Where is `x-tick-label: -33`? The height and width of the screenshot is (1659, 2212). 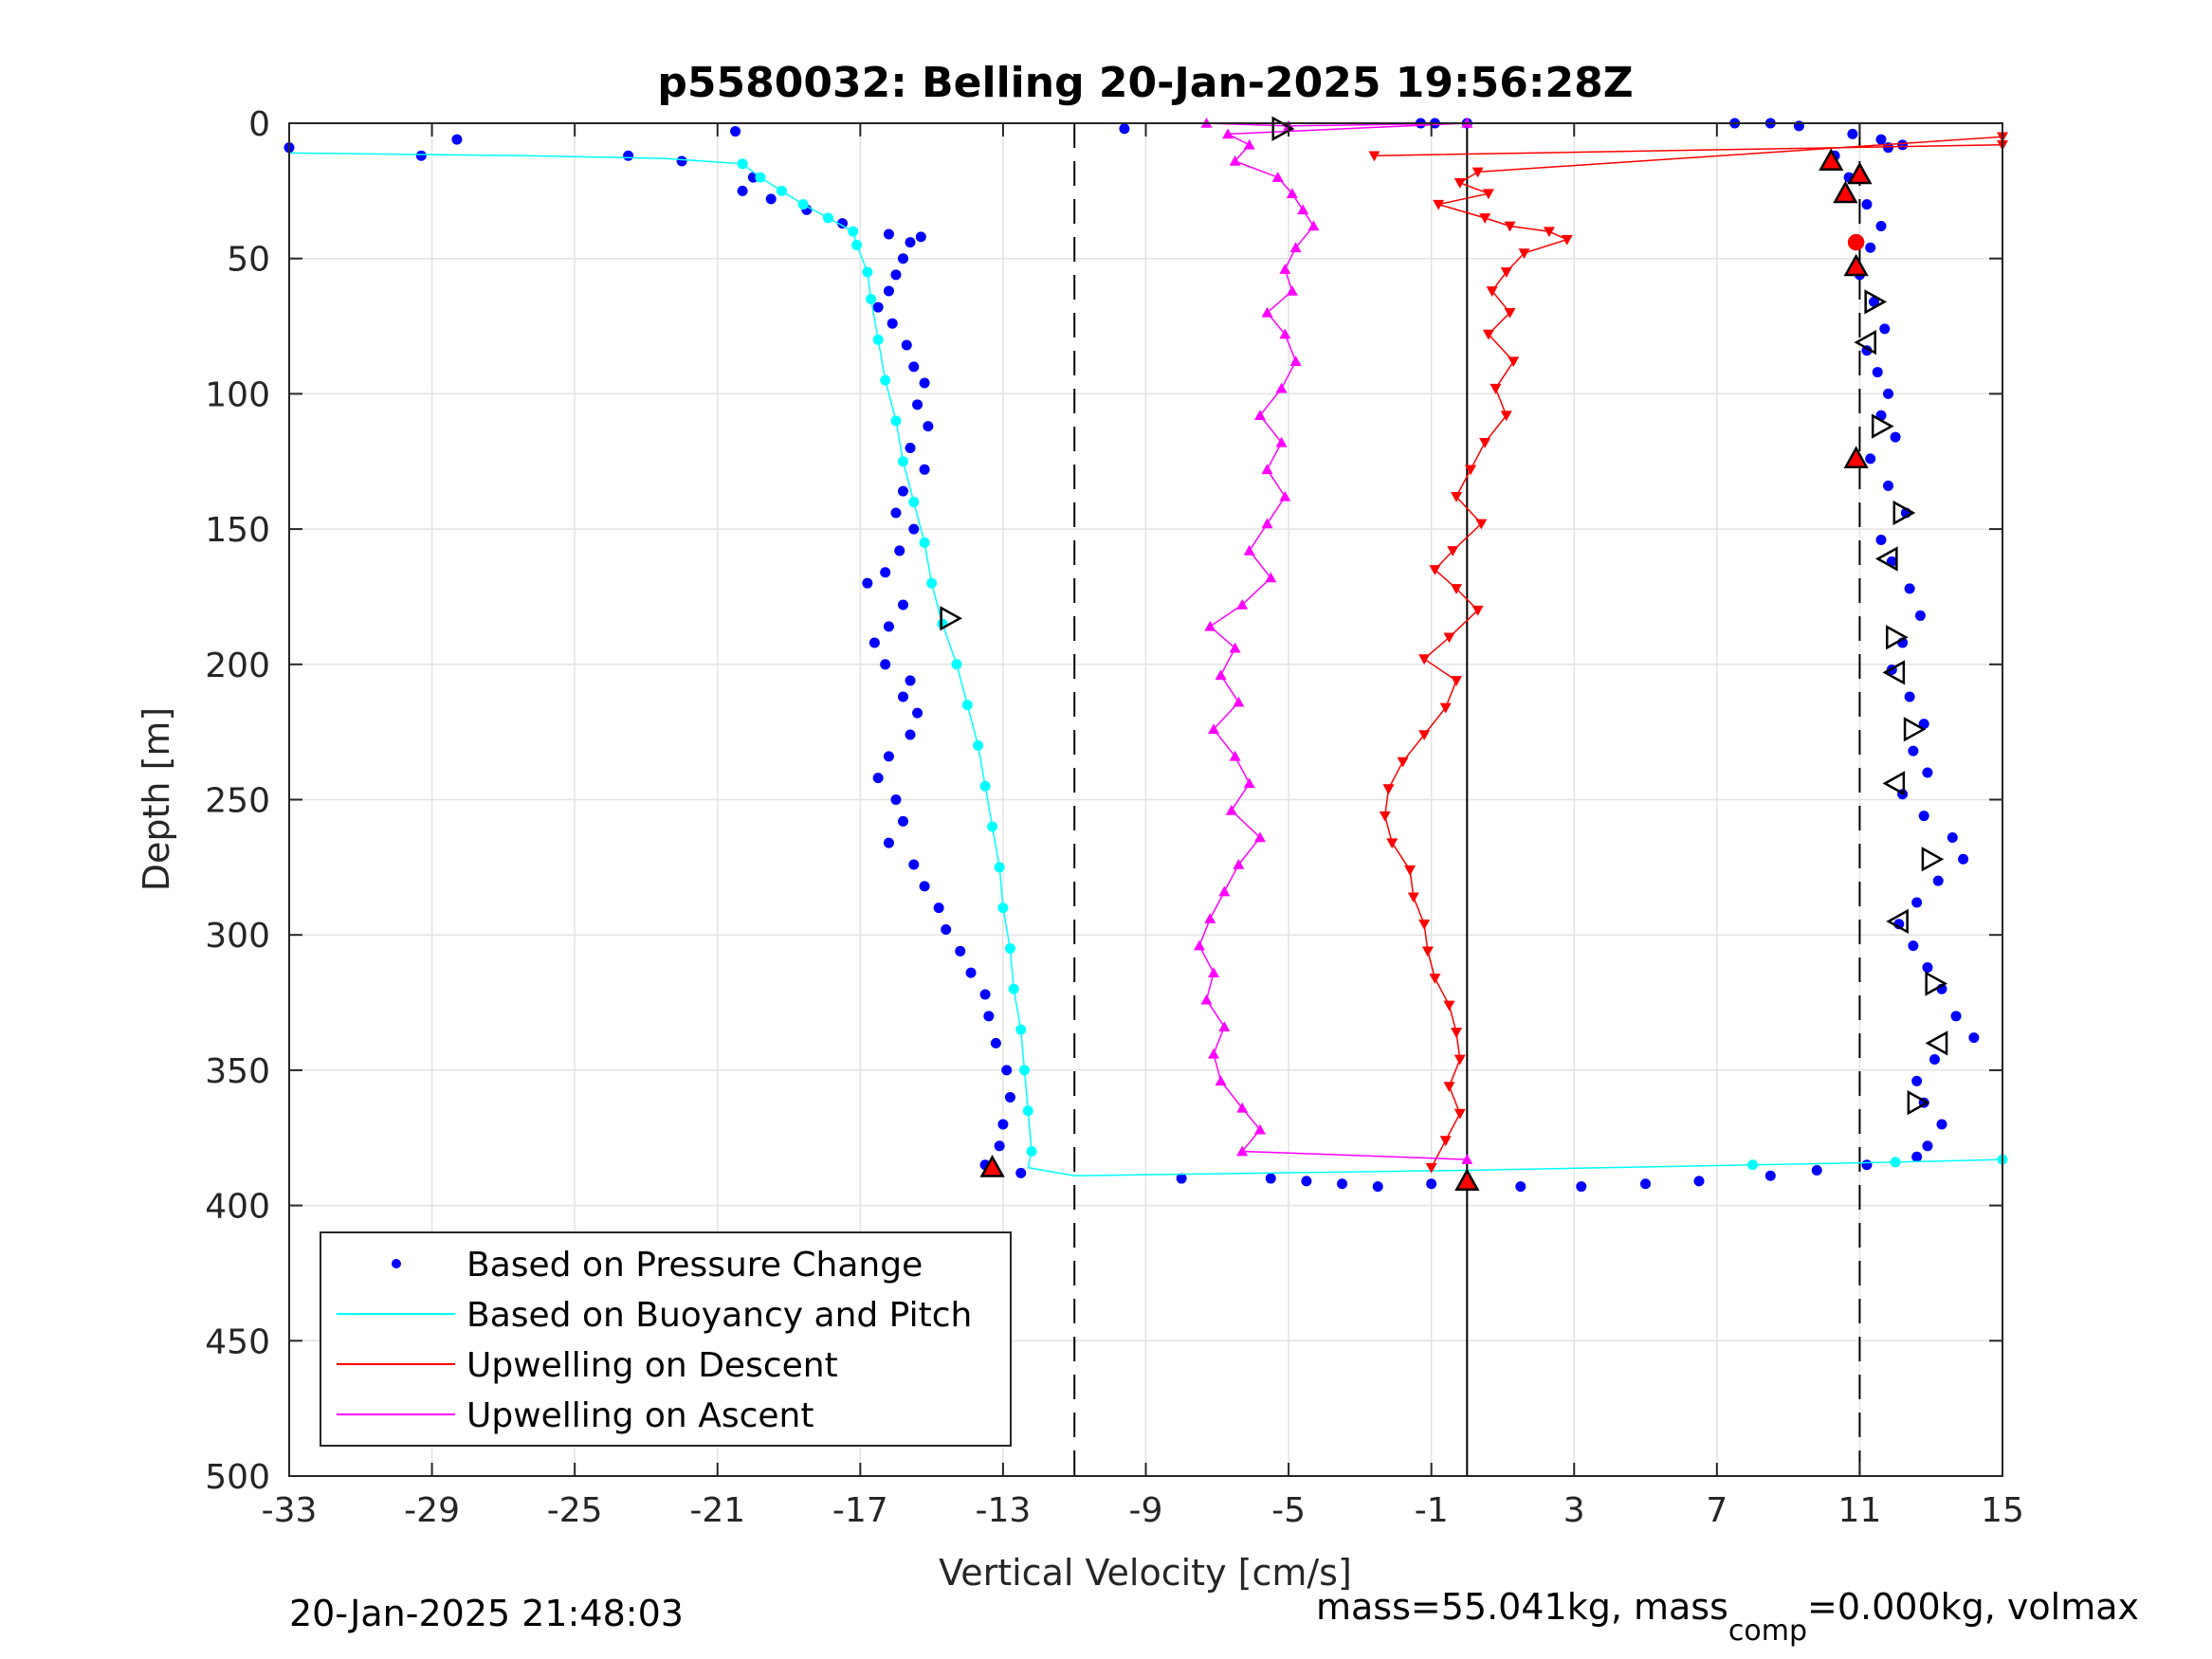 x-tick-label: -33 is located at coordinates (290, 1510).